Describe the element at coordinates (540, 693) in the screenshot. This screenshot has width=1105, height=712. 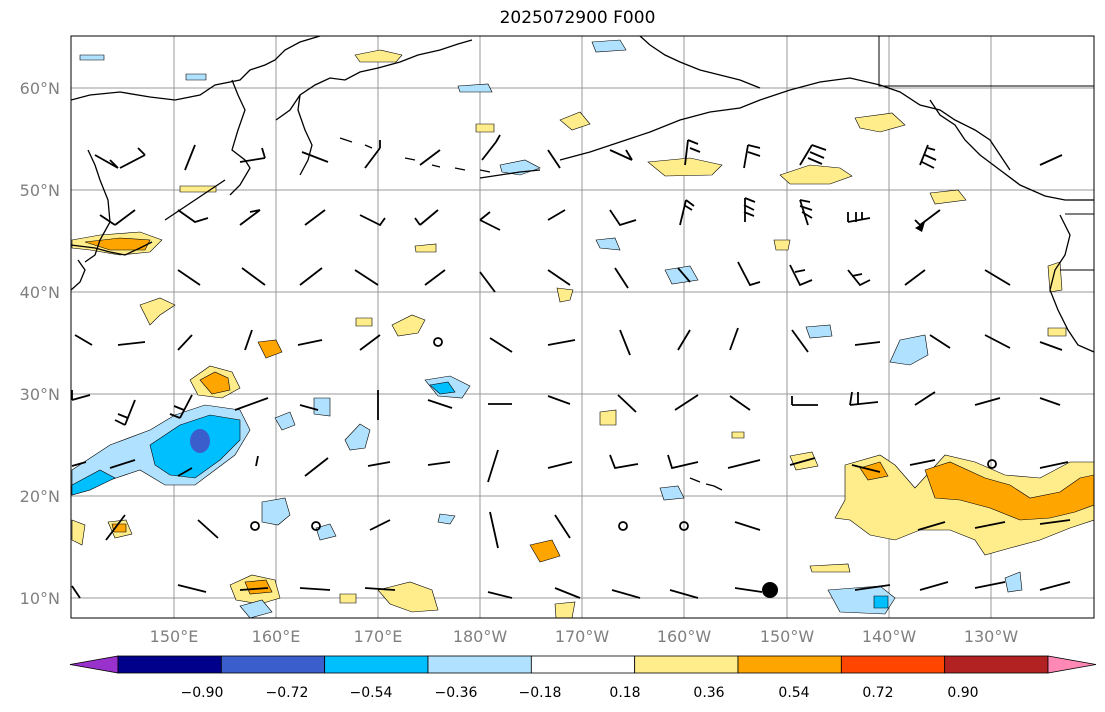
I see `colorbar-label: −0.18` at that location.